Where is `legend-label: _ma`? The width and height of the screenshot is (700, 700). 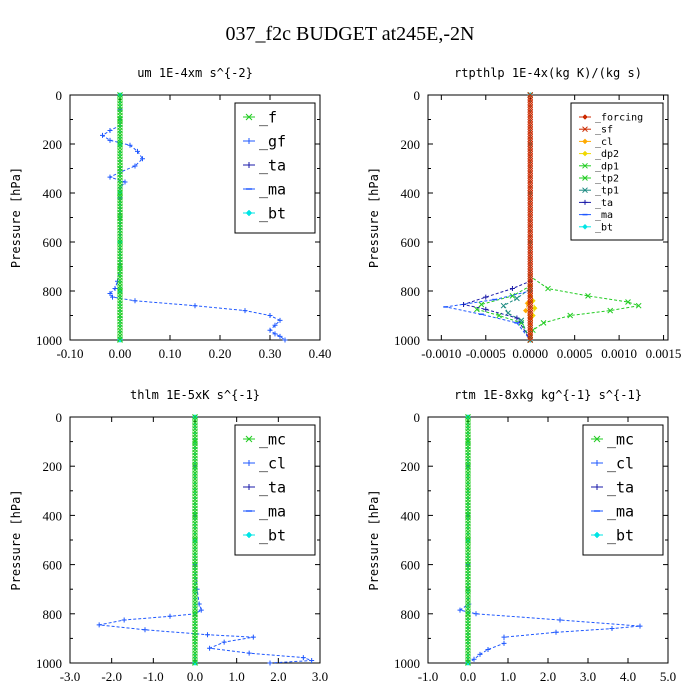 legend-label: _ma is located at coordinates (620, 511).